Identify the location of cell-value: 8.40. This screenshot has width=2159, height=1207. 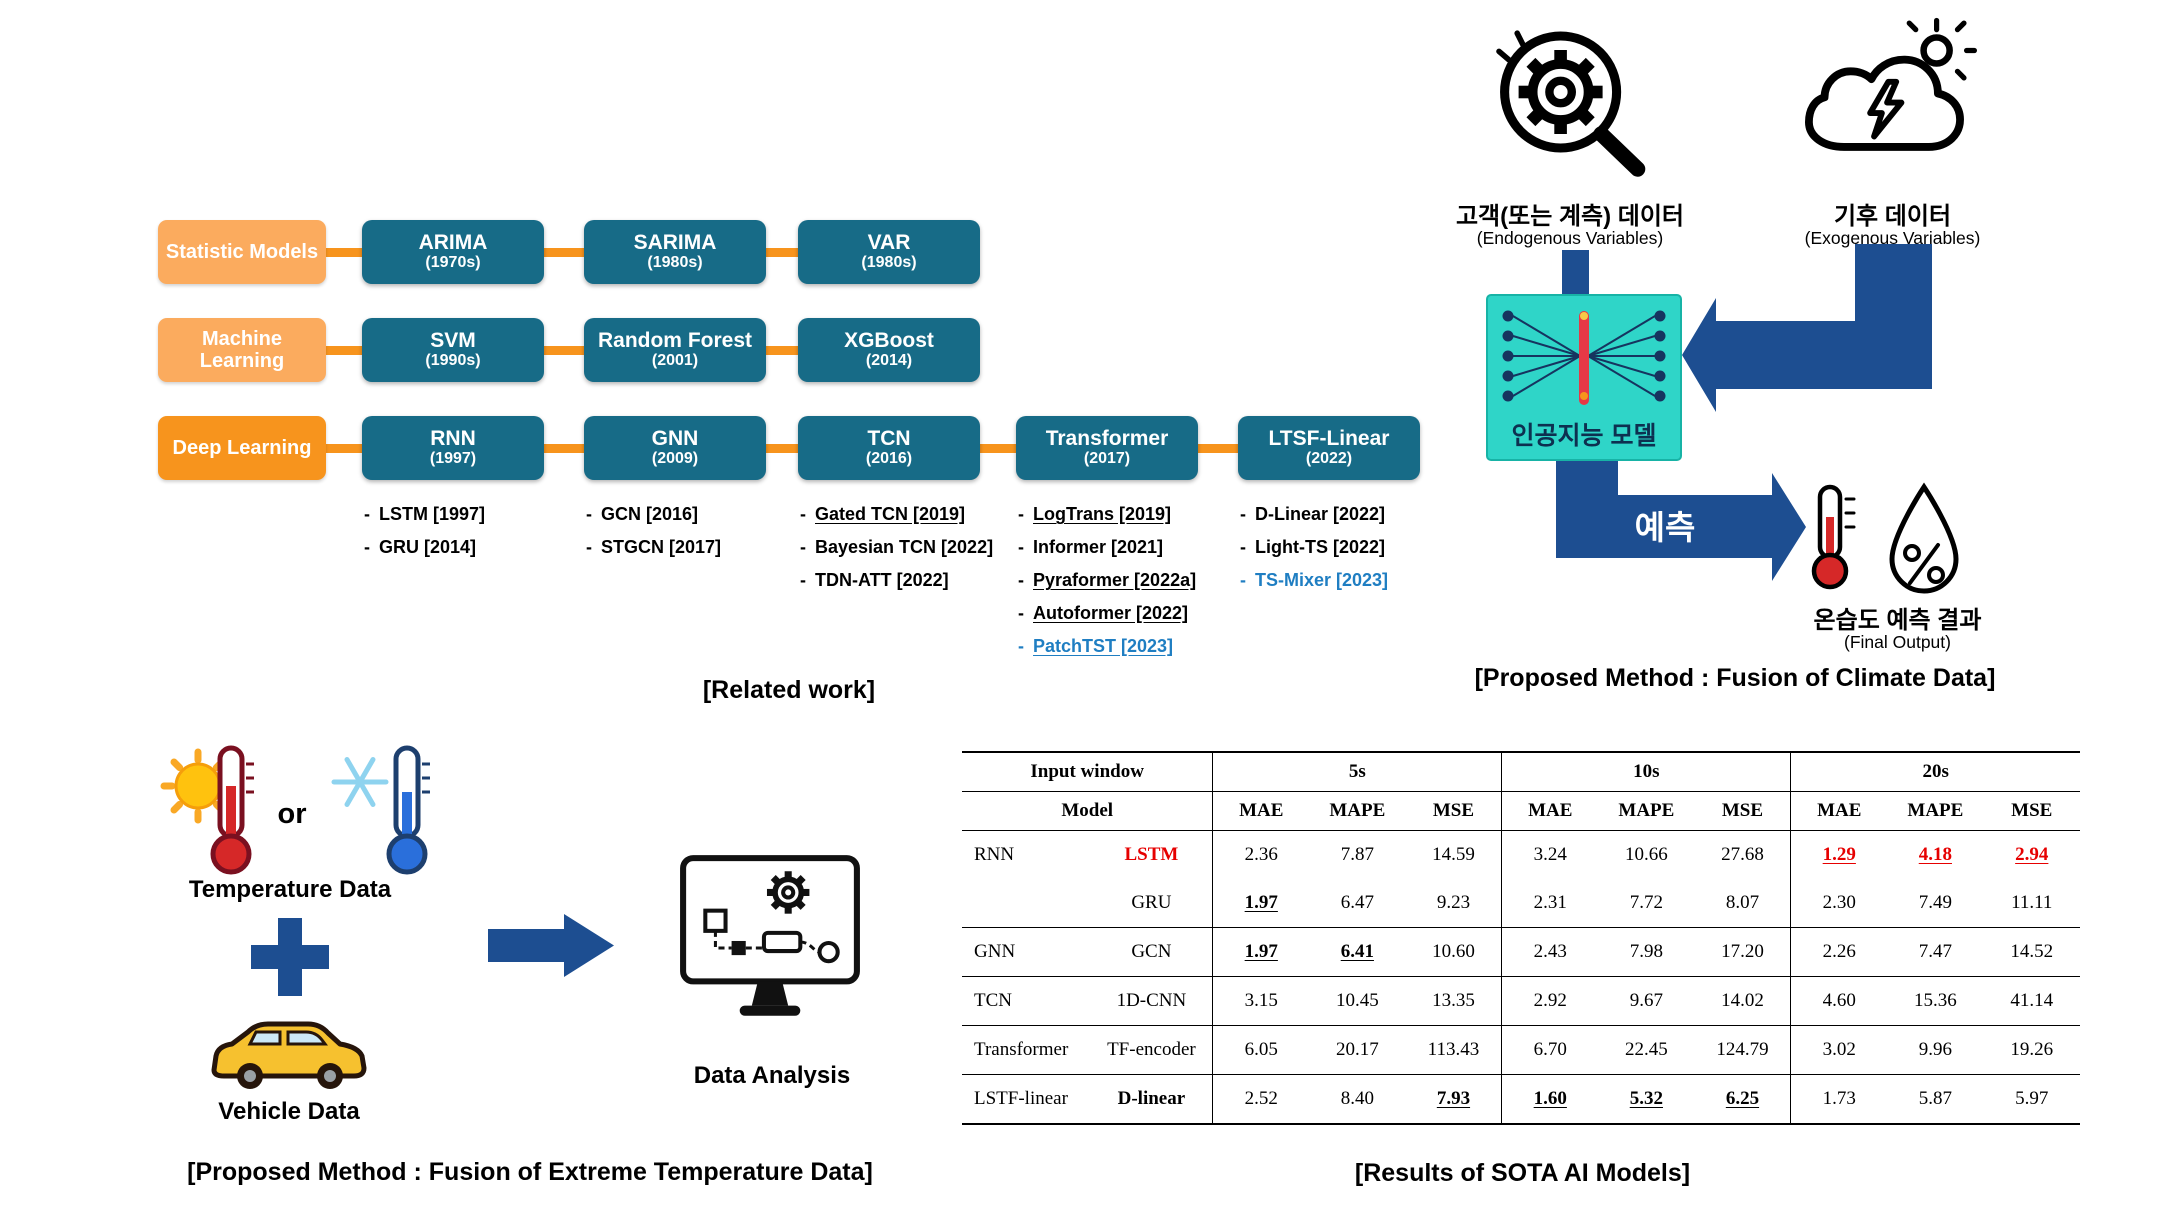
(1357, 1099).